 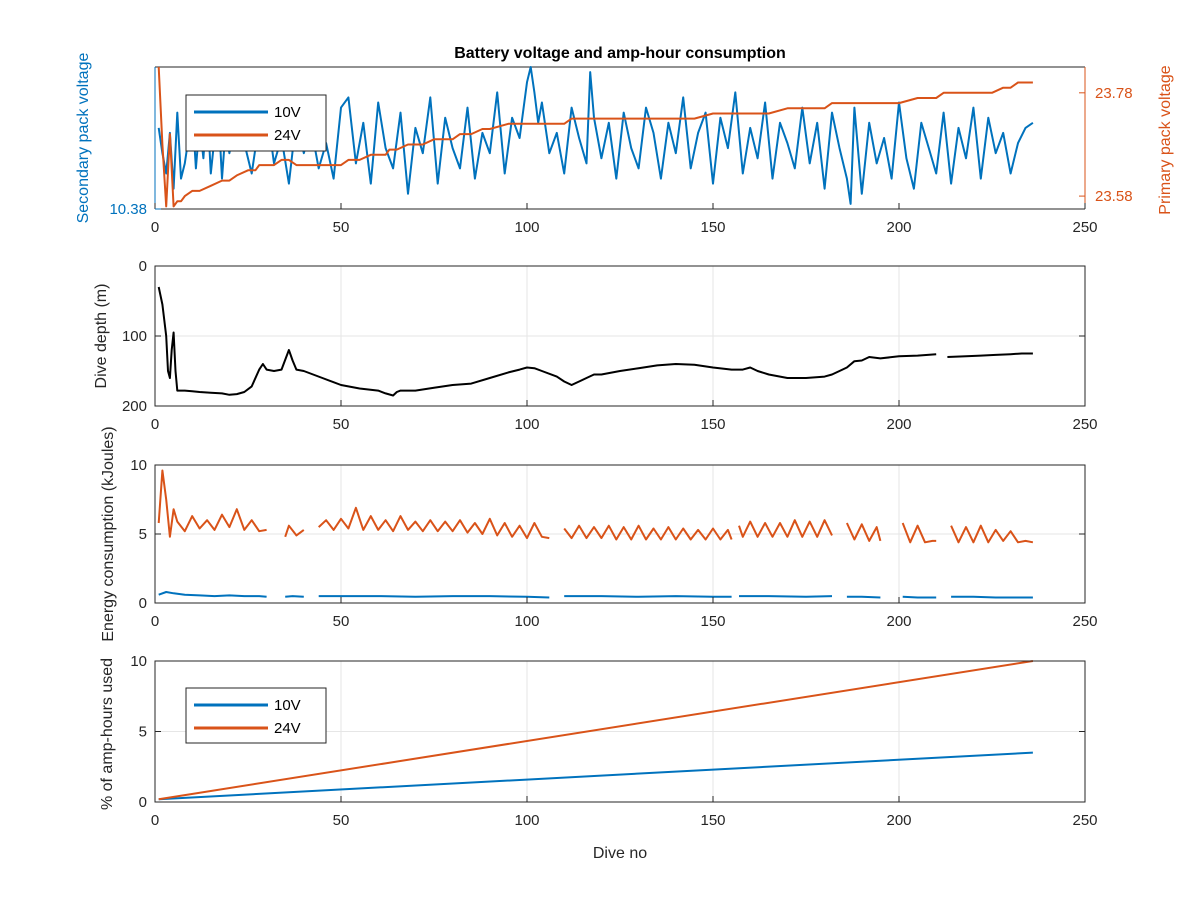 I want to click on amp-hour-series, so click(x=596, y=730).